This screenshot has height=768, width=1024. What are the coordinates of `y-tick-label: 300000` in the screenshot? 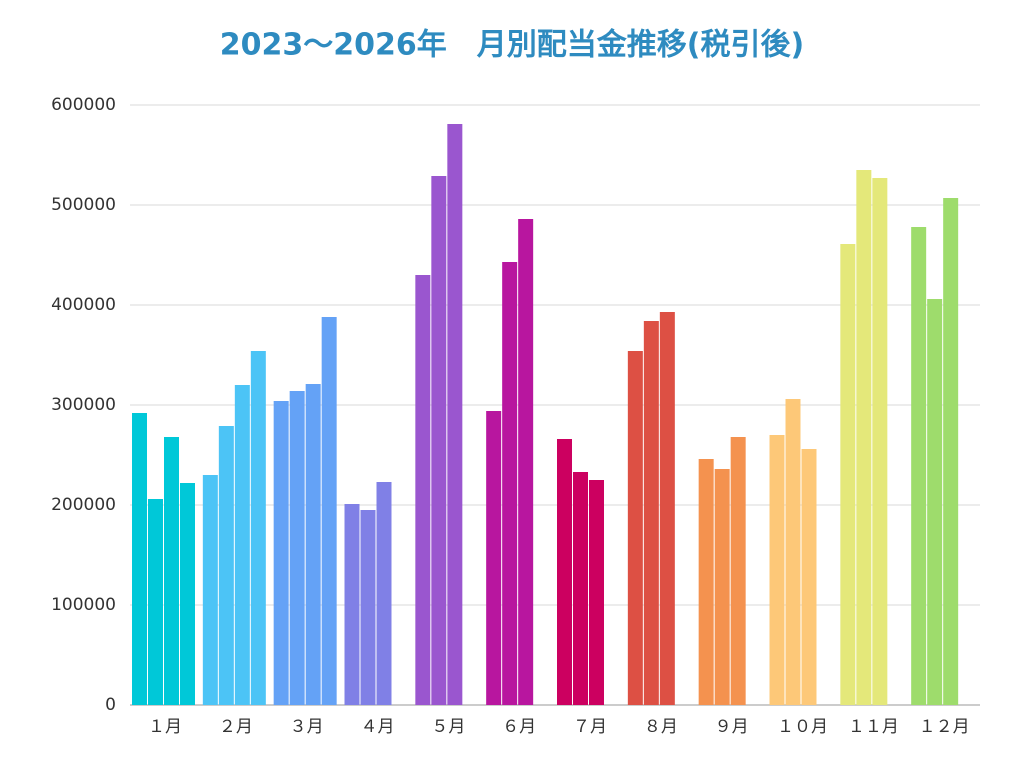 It's located at (83, 405).